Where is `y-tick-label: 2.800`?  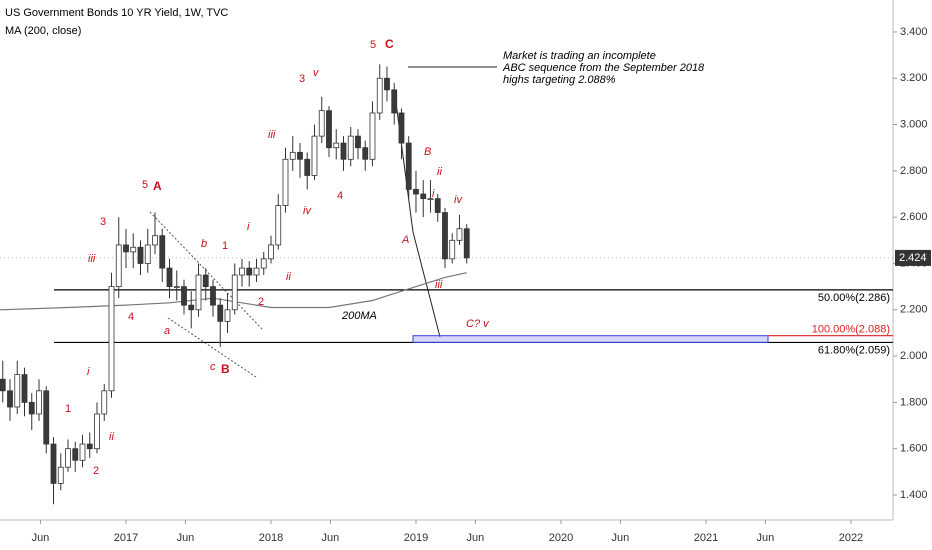
y-tick-label: 2.800 is located at coordinates (914, 171).